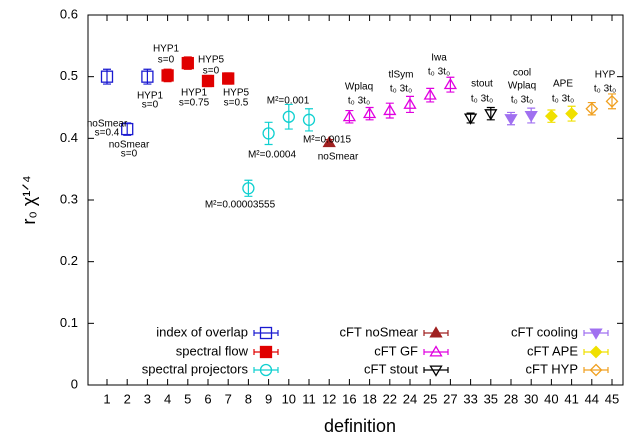  I want to click on annotation: s=0.4, so click(107, 133).